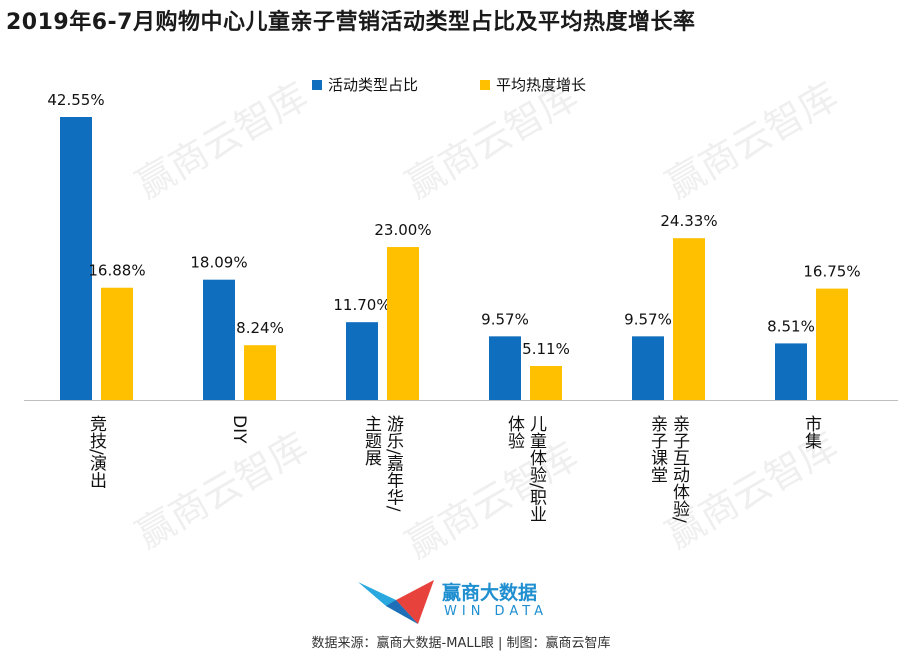 The height and width of the screenshot is (653, 922). What do you see at coordinates (361, 305) in the screenshot?
I see `data-label: 11.70%` at bounding box center [361, 305].